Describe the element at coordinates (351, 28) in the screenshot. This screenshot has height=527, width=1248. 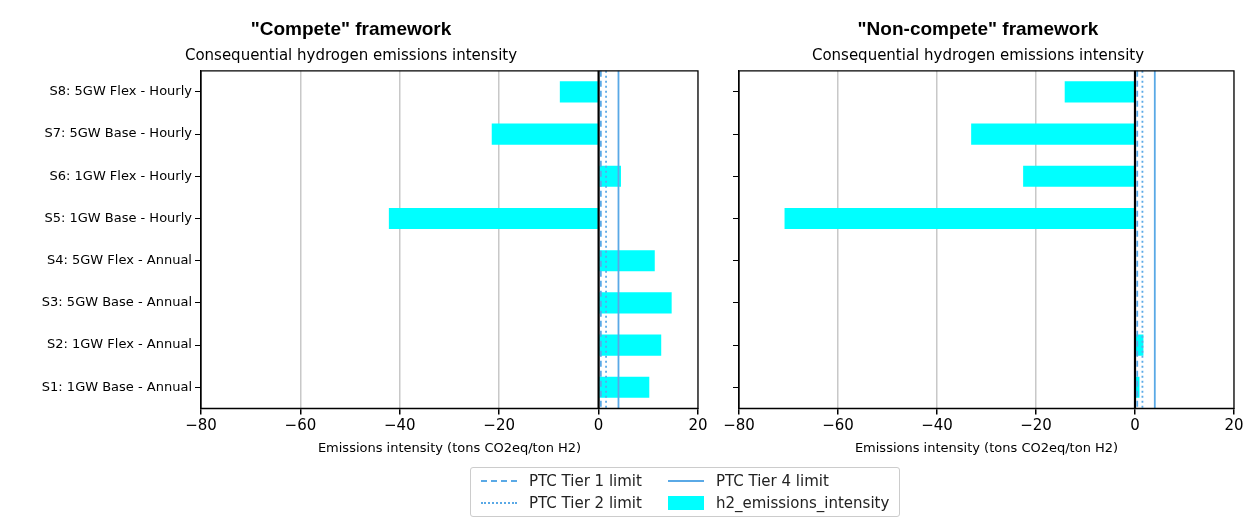
I see `chart-title: "Compete" framework` at that location.